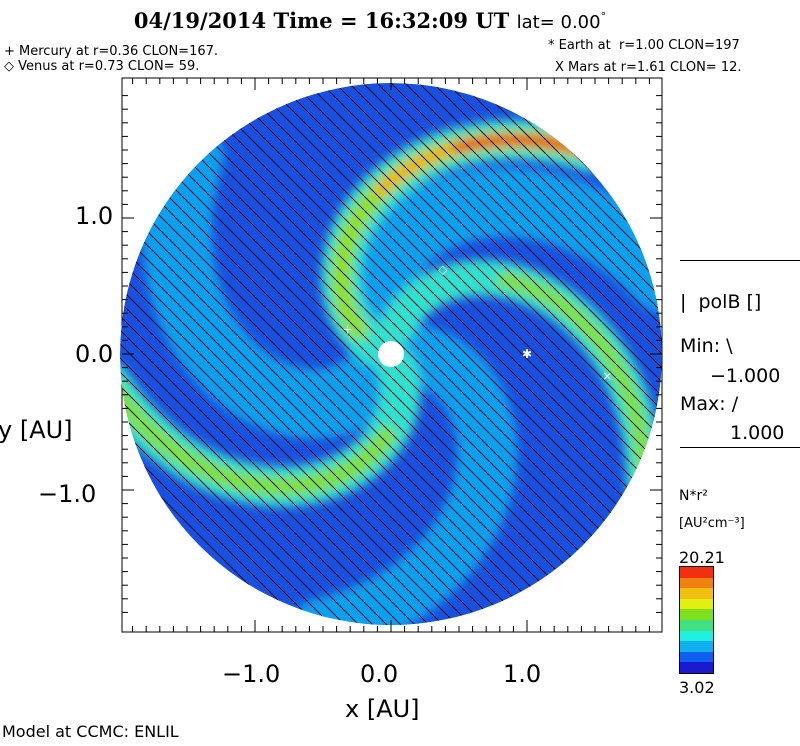  What do you see at coordinates (603, 16) in the screenshot?
I see `degree-sign: °` at bounding box center [603, 16].